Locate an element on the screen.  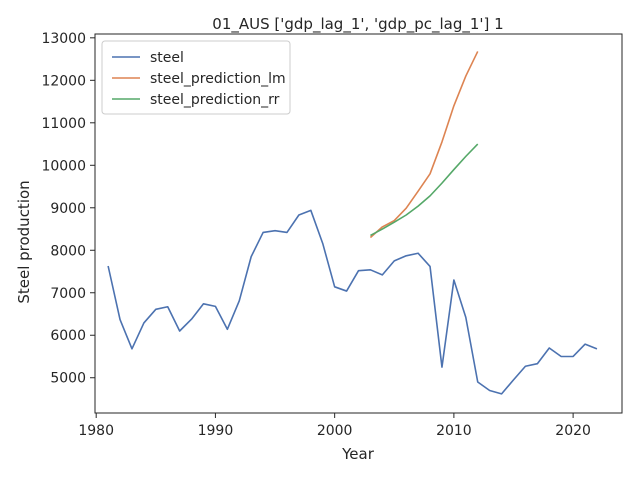
x-axis: 1980 1990 2000 2010 2020 is located at coordinates (334, 426).